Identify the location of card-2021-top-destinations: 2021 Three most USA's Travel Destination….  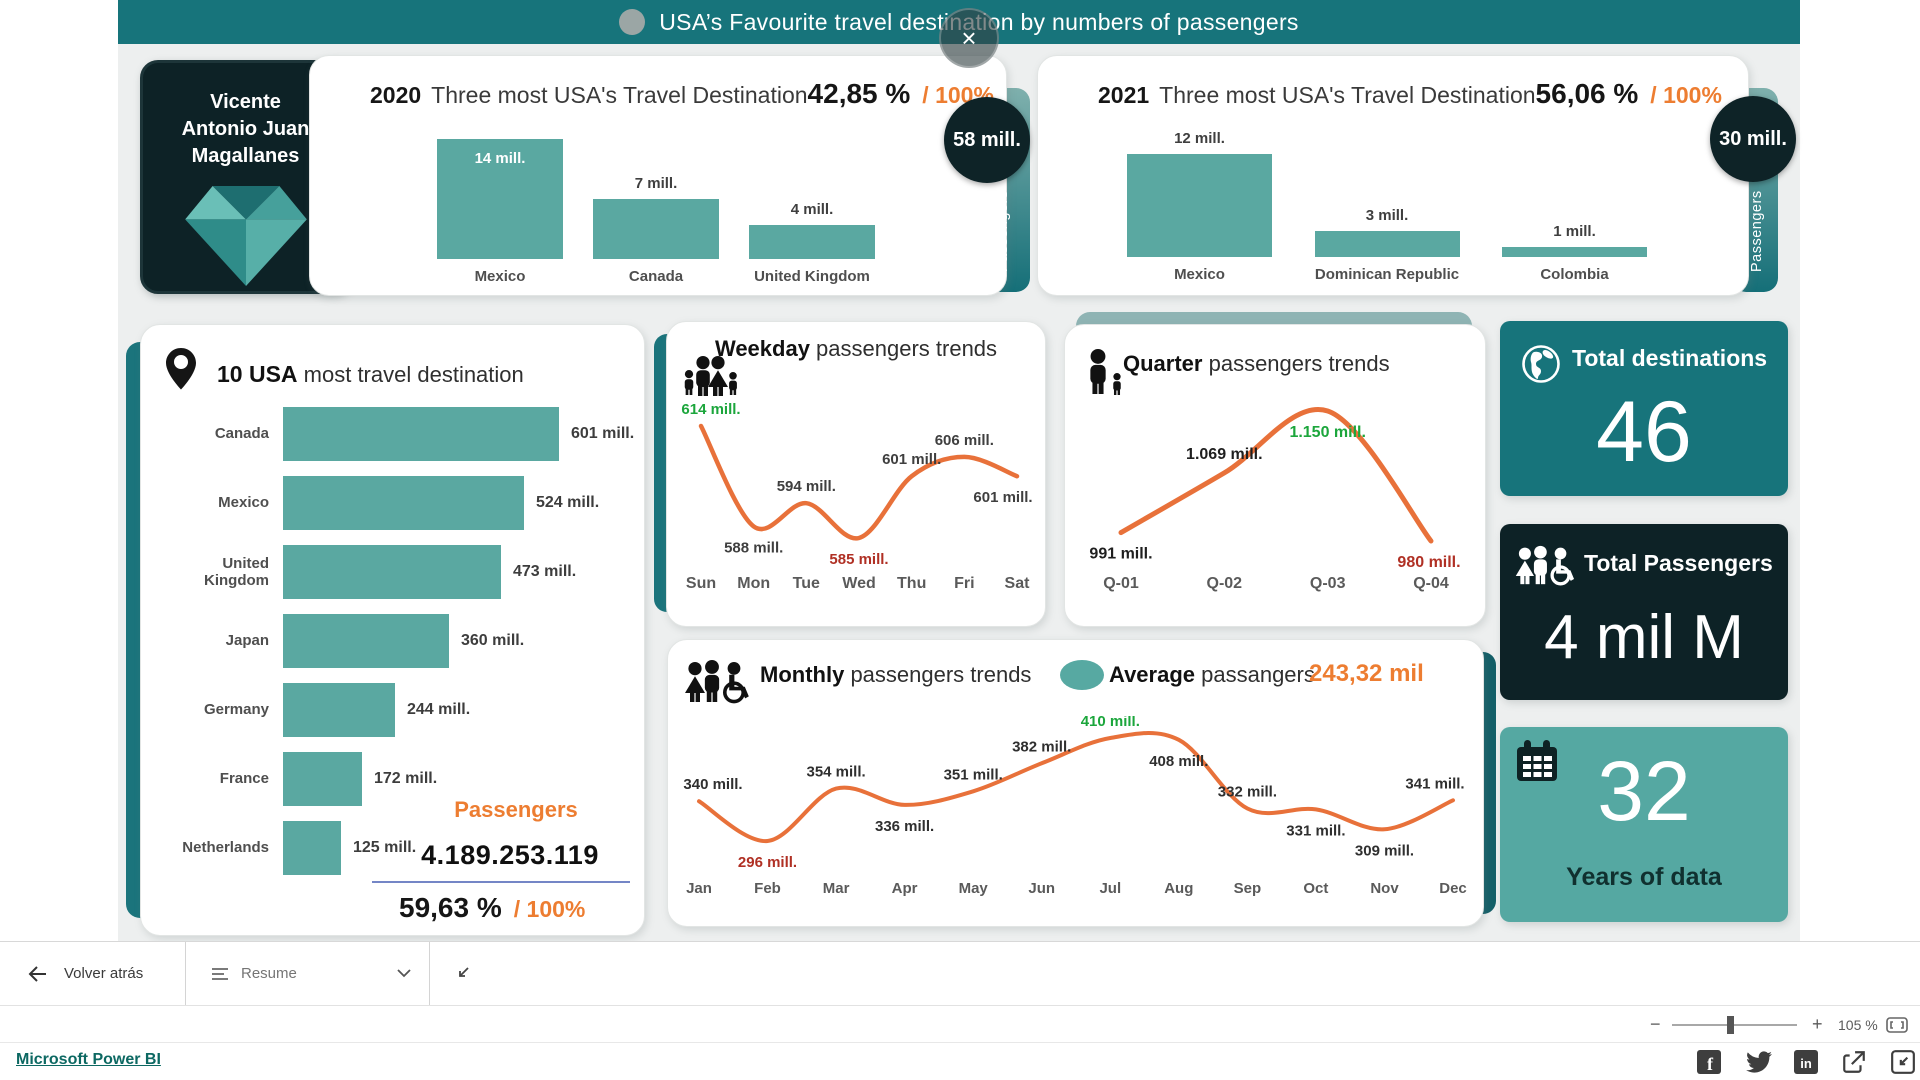
(1393, 175).